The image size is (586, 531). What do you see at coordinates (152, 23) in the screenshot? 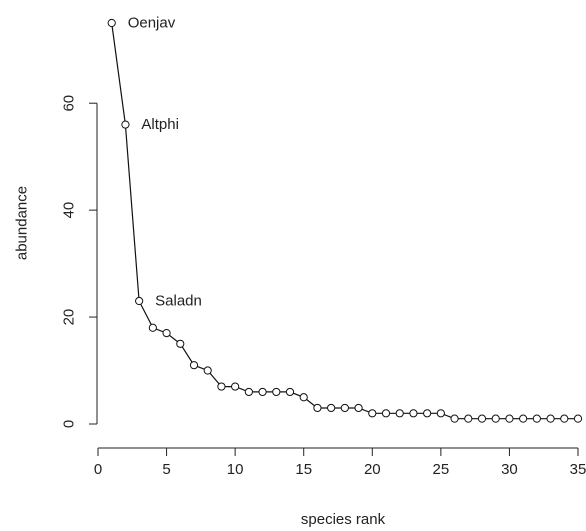
I see `species-annotation: Oenjav` at bounding box center [152, 23].